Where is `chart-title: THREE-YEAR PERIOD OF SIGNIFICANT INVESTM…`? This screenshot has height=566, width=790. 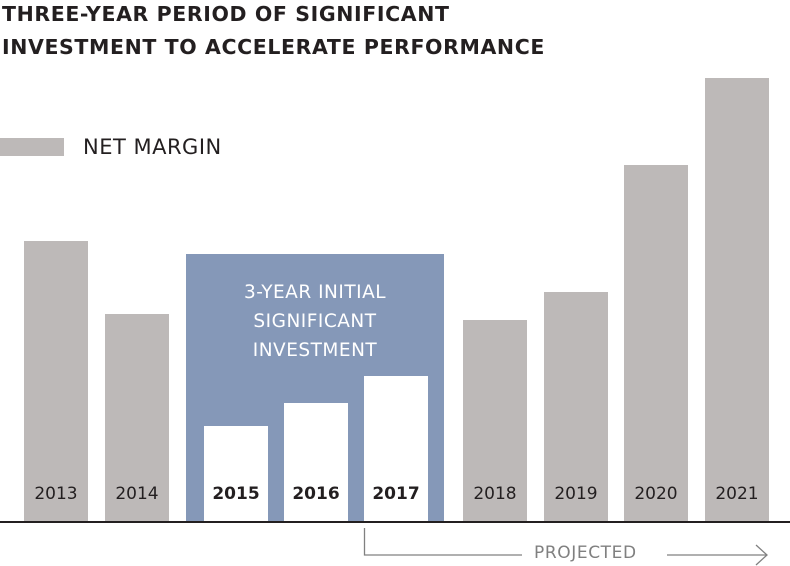
chart-title: THREE-YEAR PERIOD OF SIGNIFICANT INVESTM… is located at coordinates (273, 32).